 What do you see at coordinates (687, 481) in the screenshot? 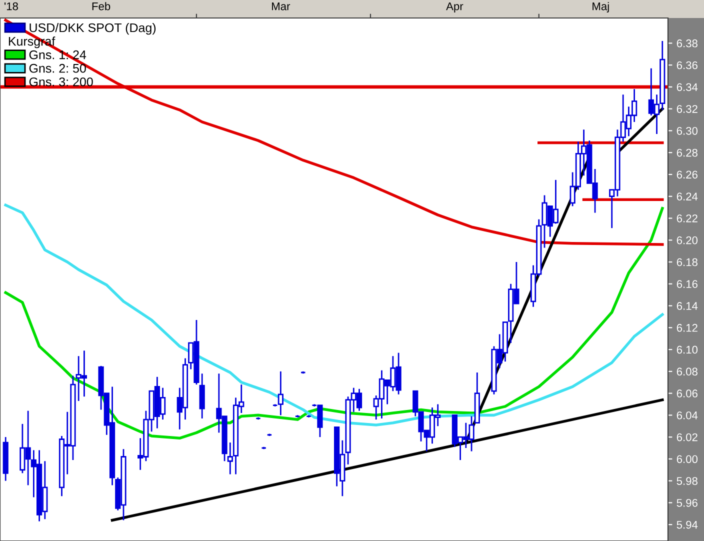
I see `y-tick-label: 5.98` at bounding box center [687, 481].